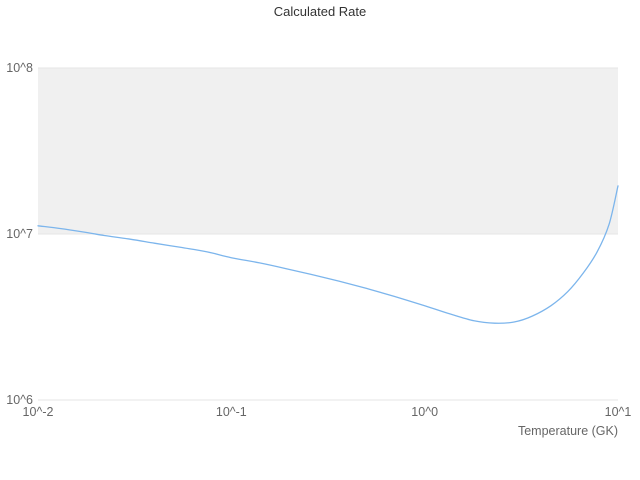 Image resolution: width=640 pixels, height=480 pixels. I want to click on x-tick-label: 10^1, so click(618, 412).